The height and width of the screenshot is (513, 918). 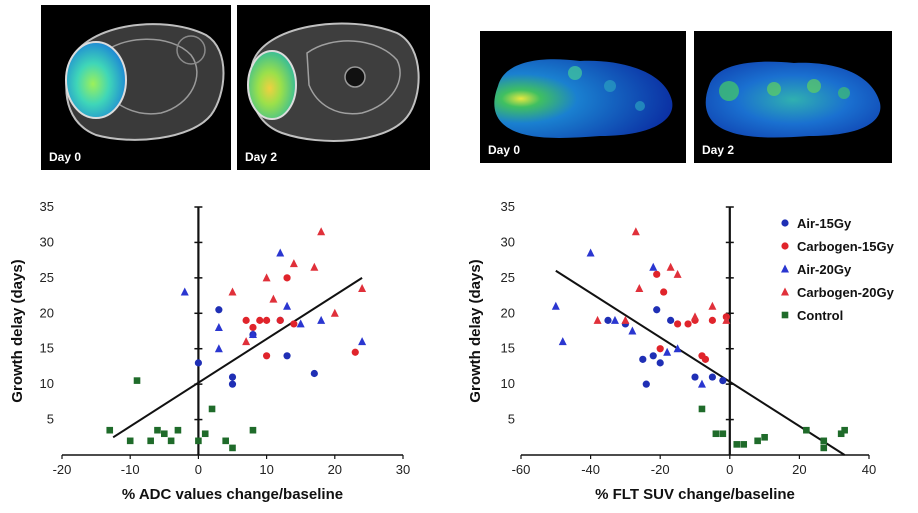 I want to click on y-tick-label: 25, so click(x=508, y=277).